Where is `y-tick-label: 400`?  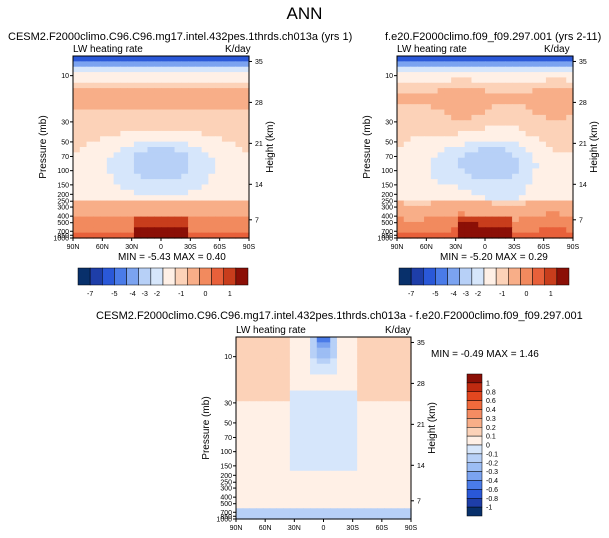
y-tick-label: 400 is located at coordinates (63, 217).